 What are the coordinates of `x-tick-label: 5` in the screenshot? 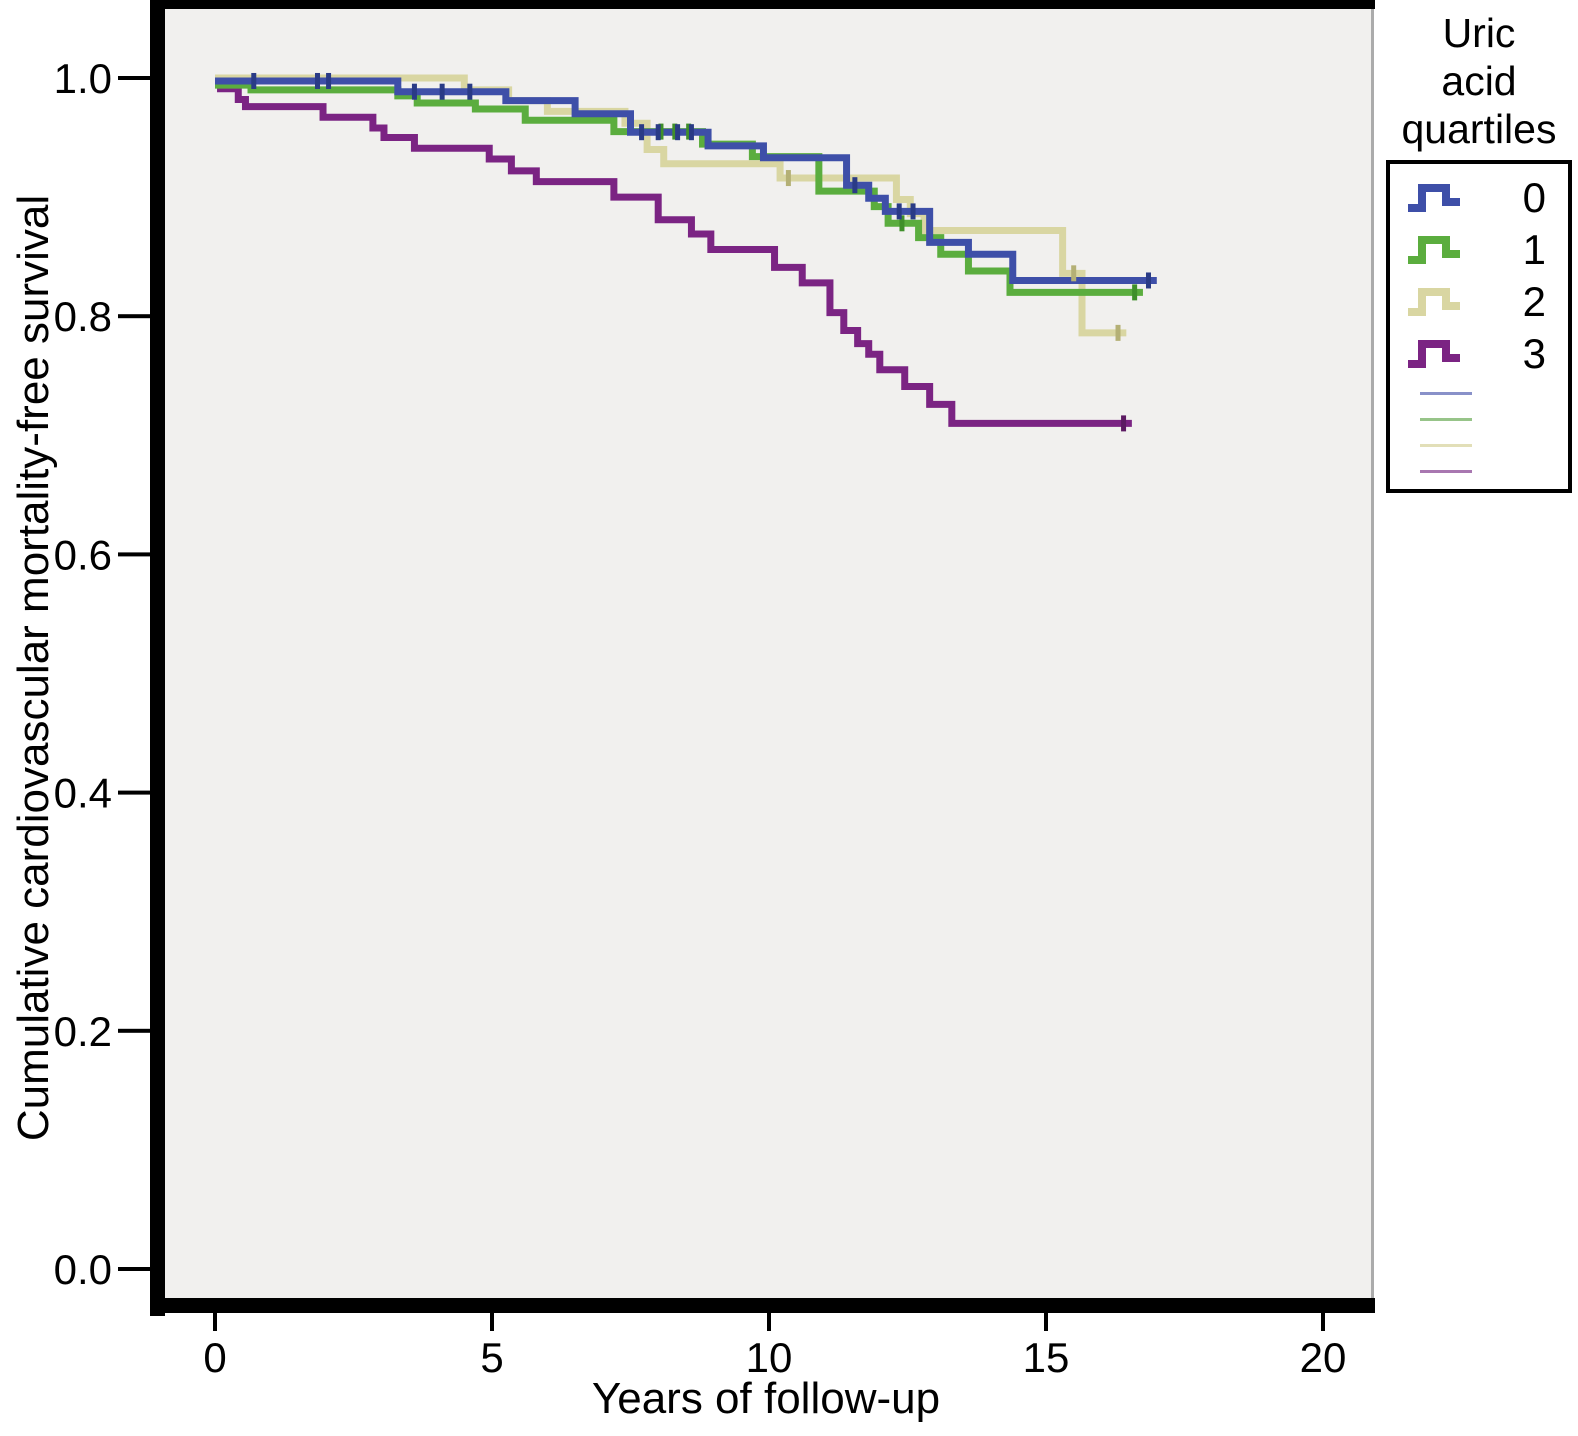 It's located at (491, 1357).